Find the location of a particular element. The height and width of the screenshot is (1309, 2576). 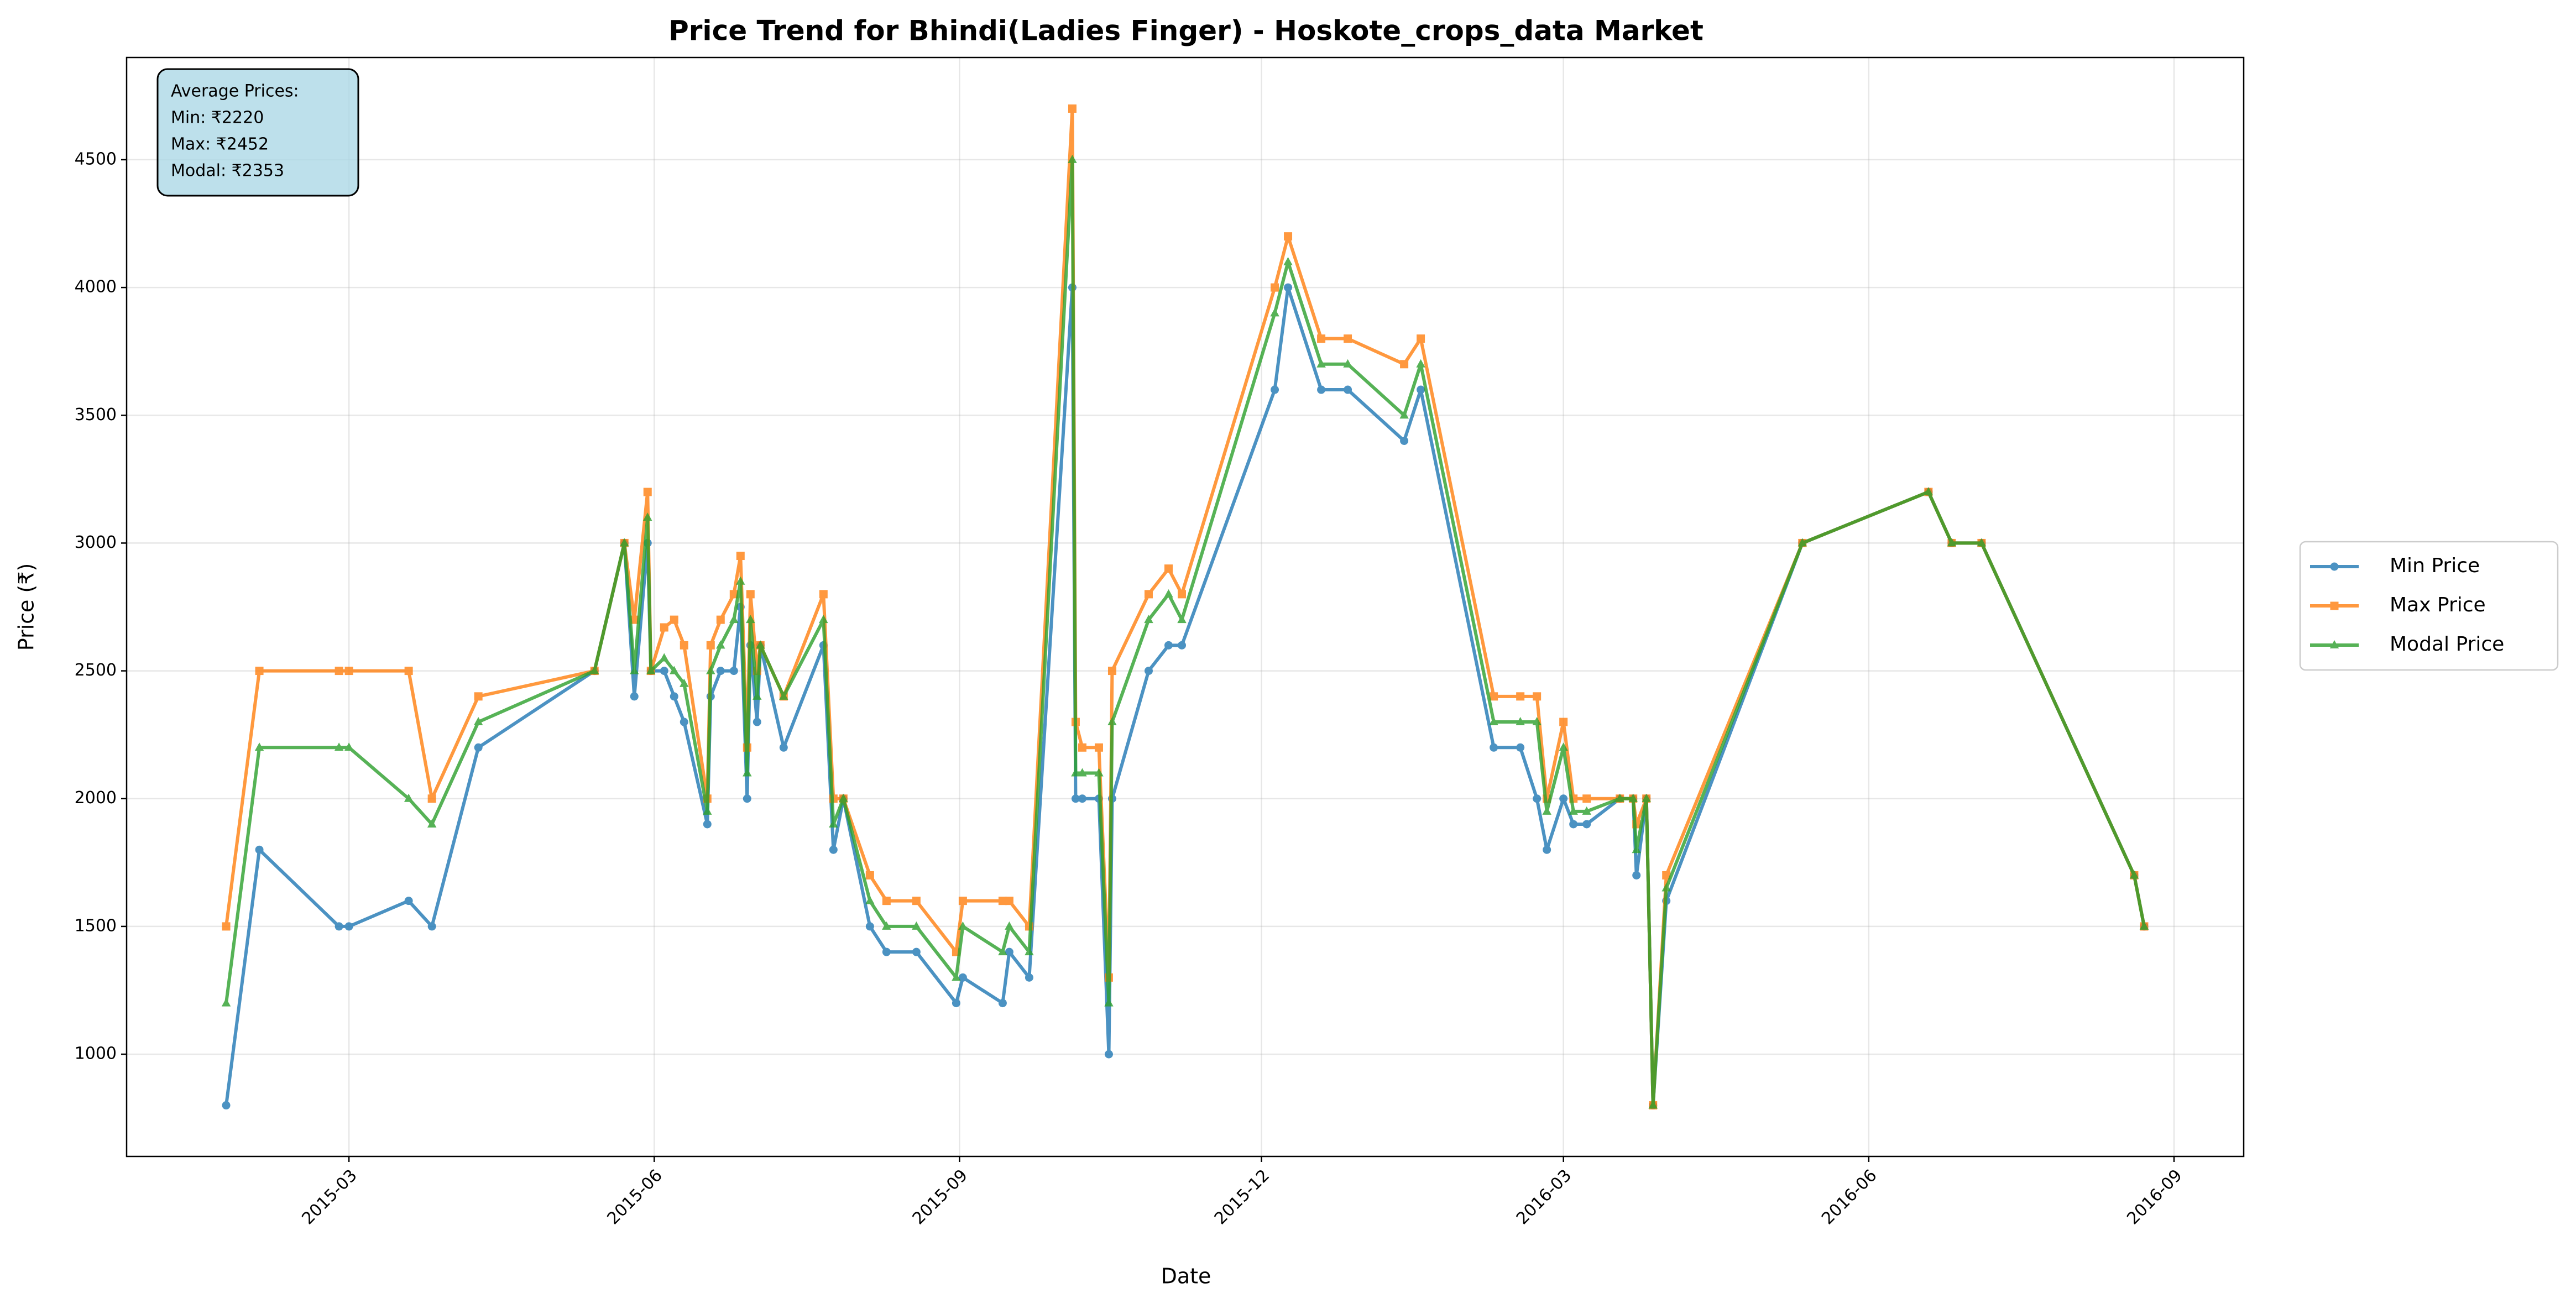

legend-label: Modal Price is located at coordinates (2447, 645).